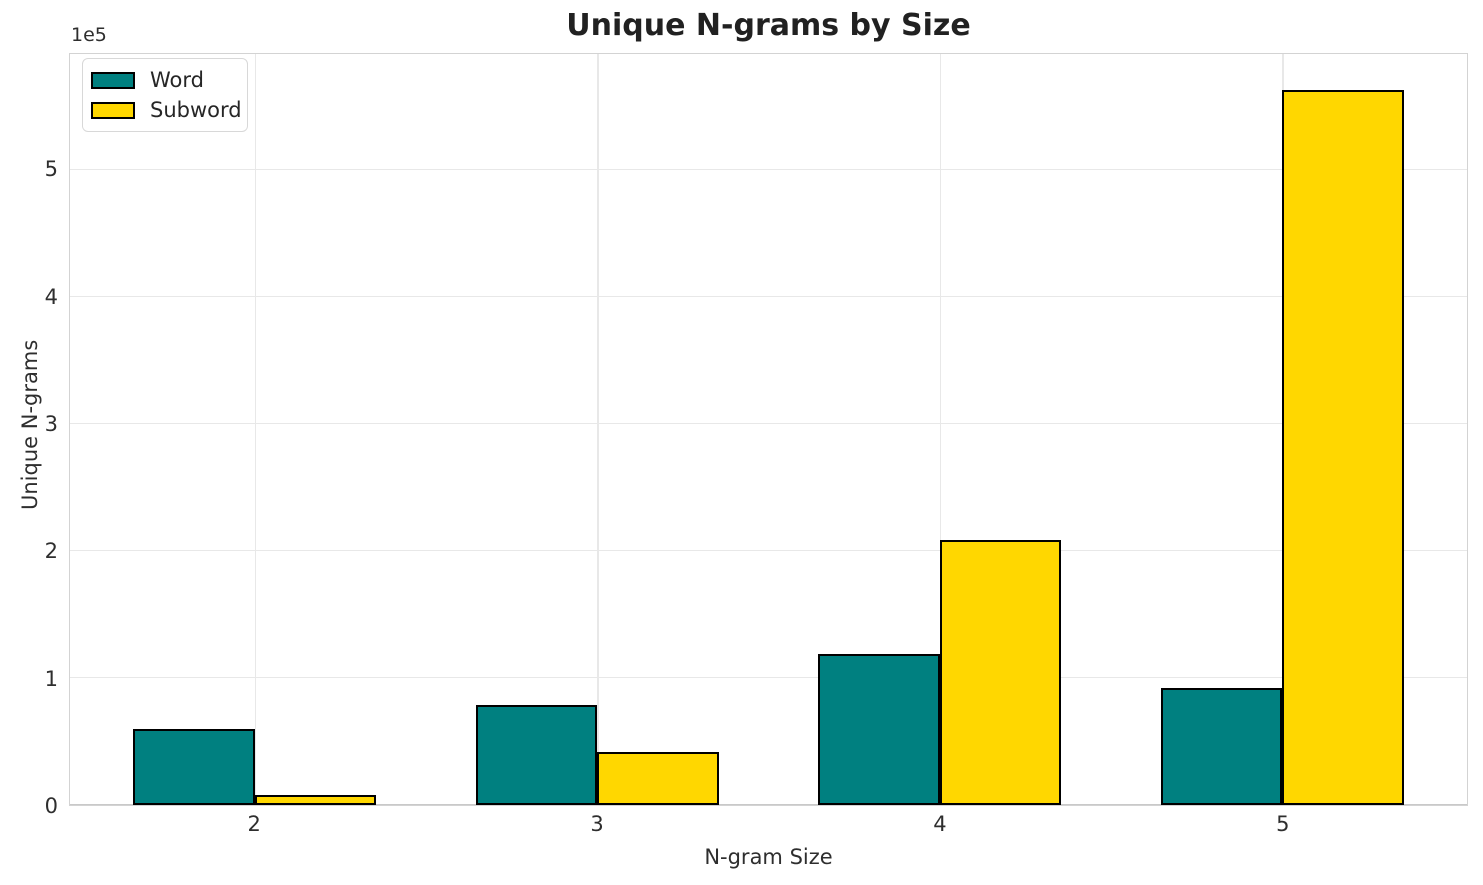 The image size is (1483, 885). What do you see at coordinates (177, 80) in the screenshot?
I see `legend-label-word: Word` at bounding box center [177, 80].